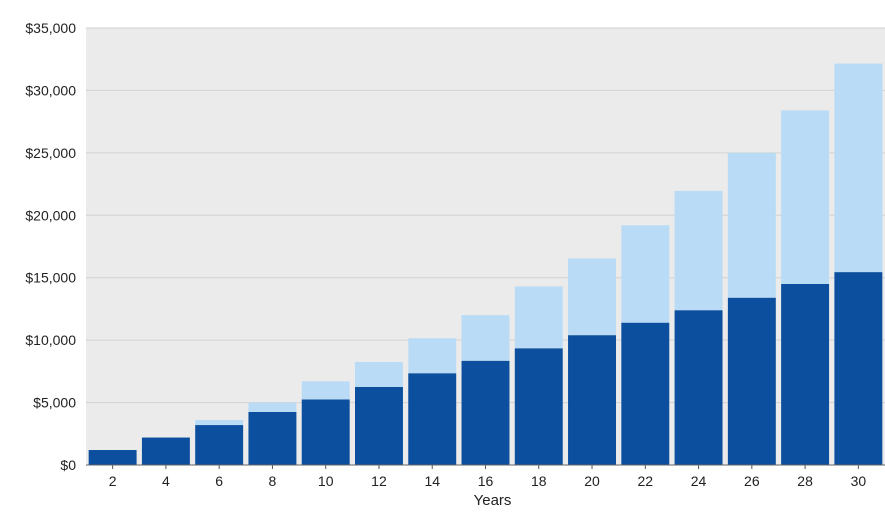  What do you see at coordinates (273, 481) in the screenshot?
I see `x-tick-label: 8` at bounding box center [273, 481].